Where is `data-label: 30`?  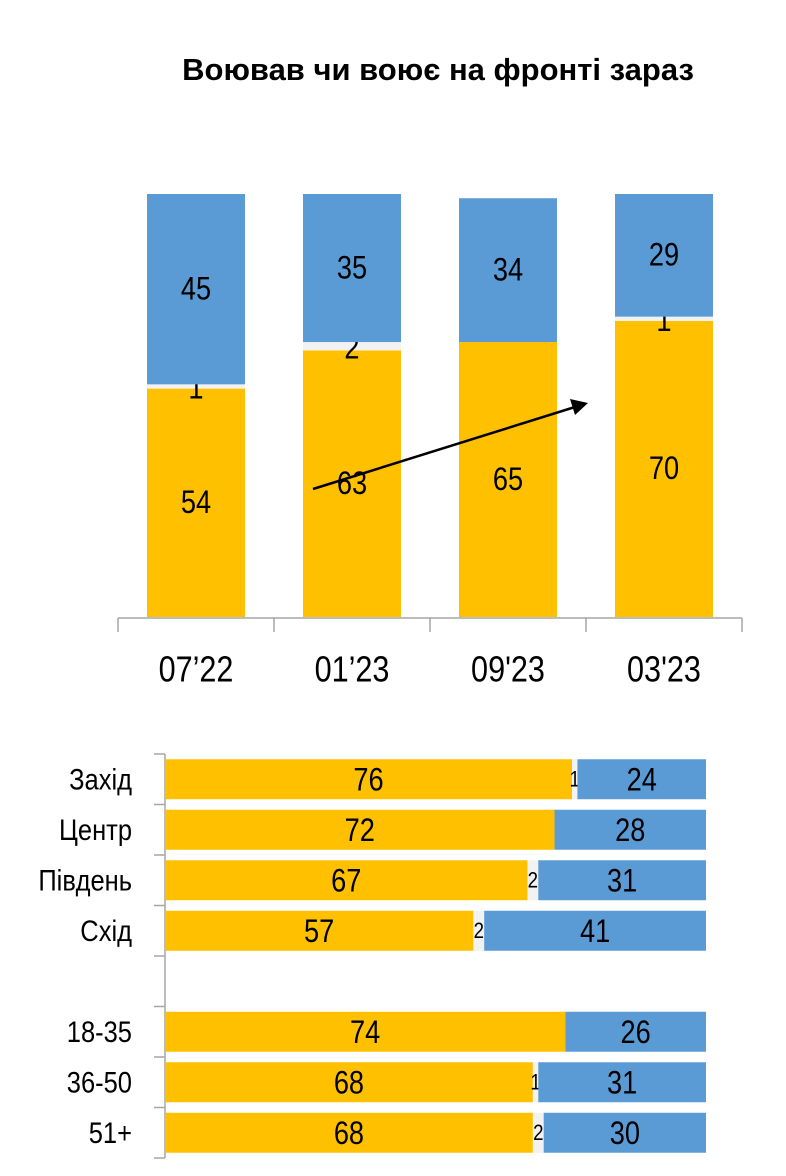 data-label: 30 is located at coordinates (625, 1134).